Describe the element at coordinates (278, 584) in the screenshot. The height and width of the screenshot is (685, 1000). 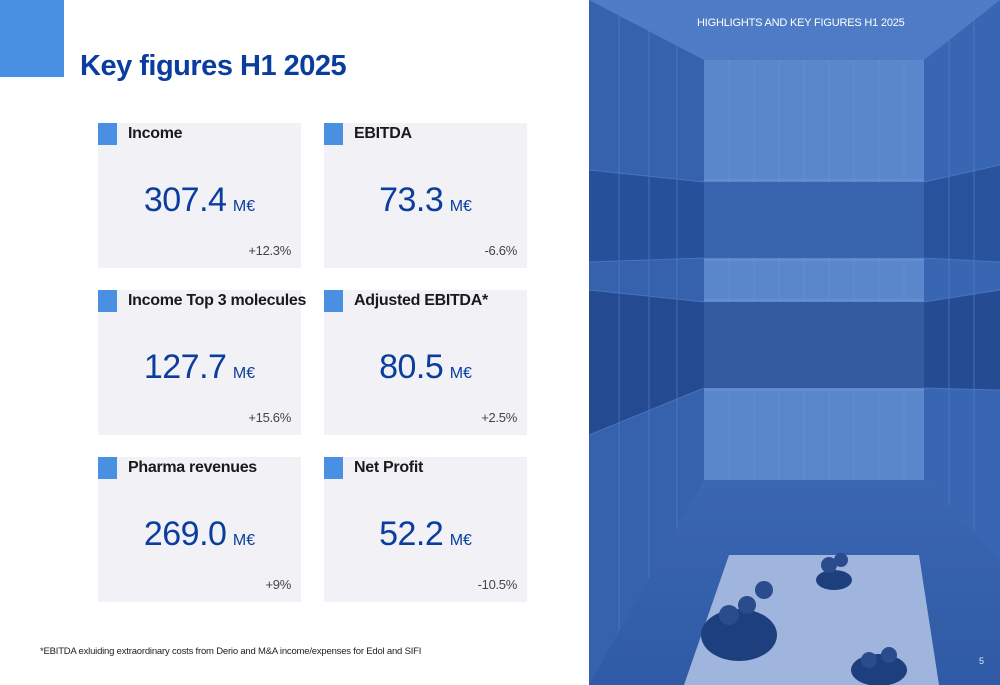
I see `card-change: +9%` at that location.